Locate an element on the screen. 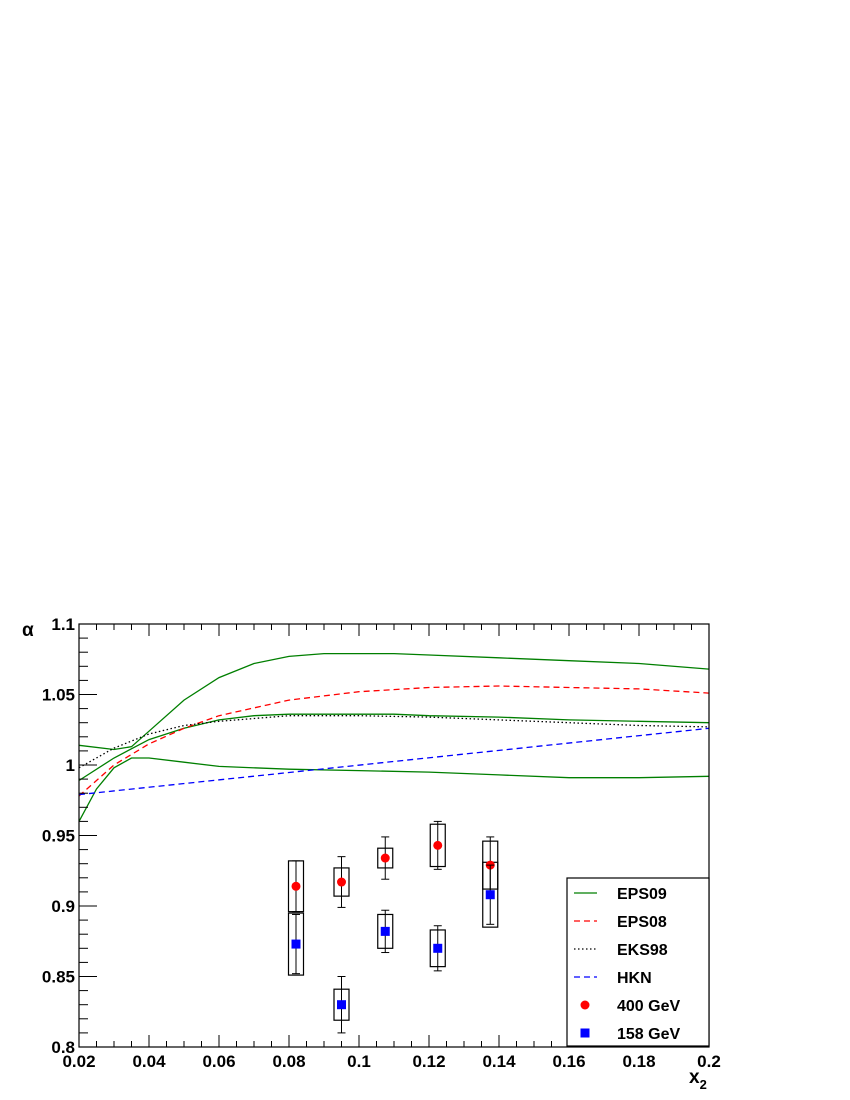 The height and width of the screenshot is (1100, 850). x-tick-label: 0.08 is located at coordinates (288, 1061).